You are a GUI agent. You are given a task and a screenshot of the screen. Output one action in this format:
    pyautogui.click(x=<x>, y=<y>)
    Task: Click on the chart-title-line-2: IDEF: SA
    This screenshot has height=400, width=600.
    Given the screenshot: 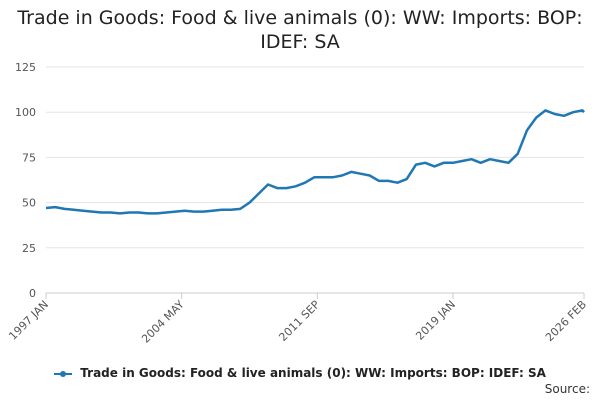 What is the action you would take?
    pyautogui.click(x=300, y=42)
    